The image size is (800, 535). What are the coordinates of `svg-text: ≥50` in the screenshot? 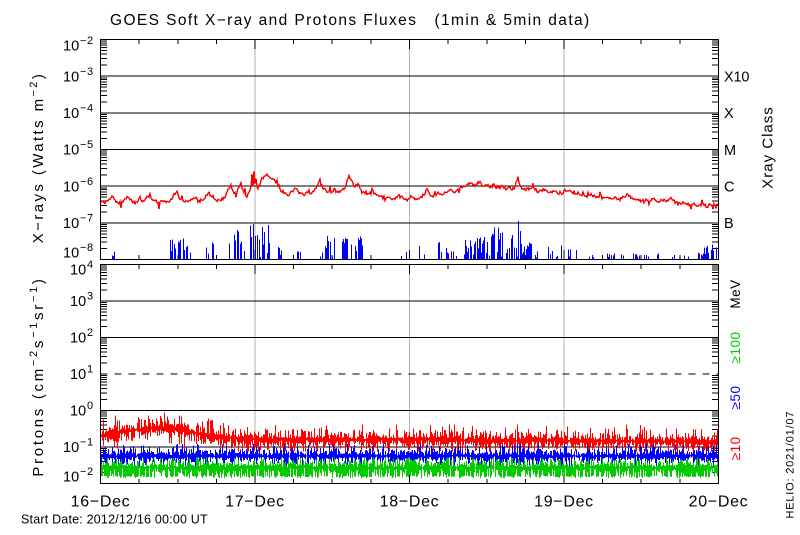 It's located at (735, 398).